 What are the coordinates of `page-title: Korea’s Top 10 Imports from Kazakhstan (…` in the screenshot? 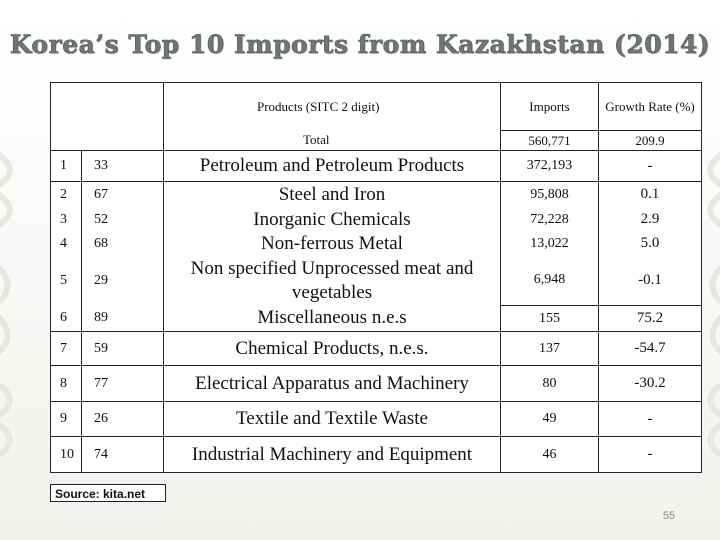 It's located at (360, 45).